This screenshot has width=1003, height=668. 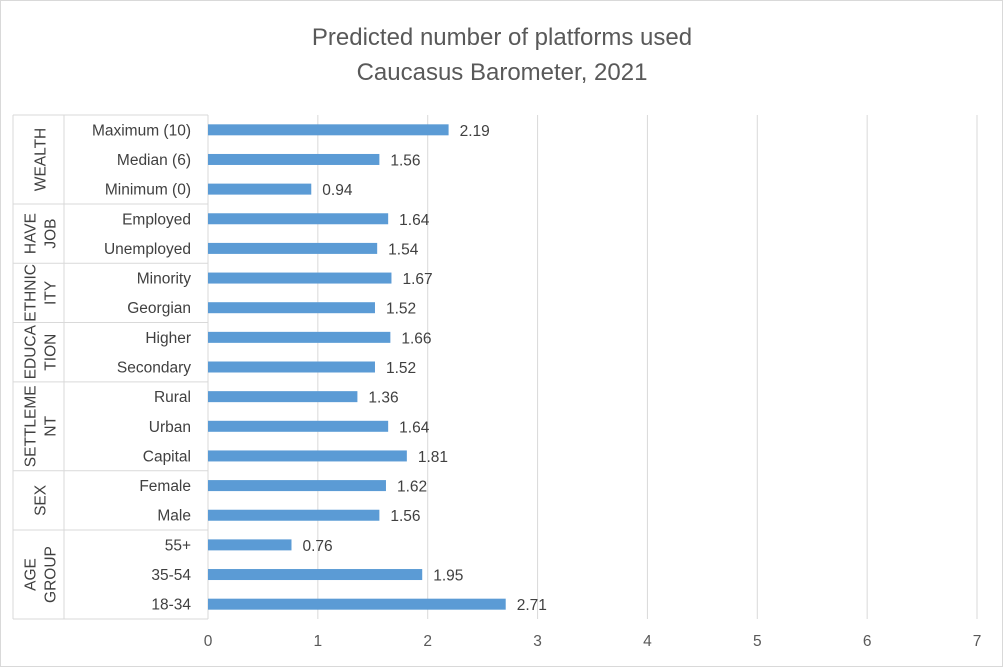 I want to click on data-label: 1.66, so click(x=416, y=338).